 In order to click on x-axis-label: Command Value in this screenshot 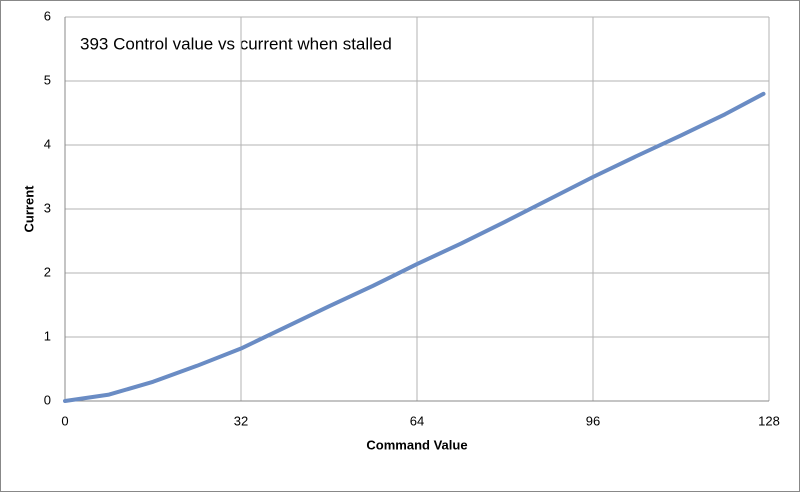, I will do `click(416, 444)`.